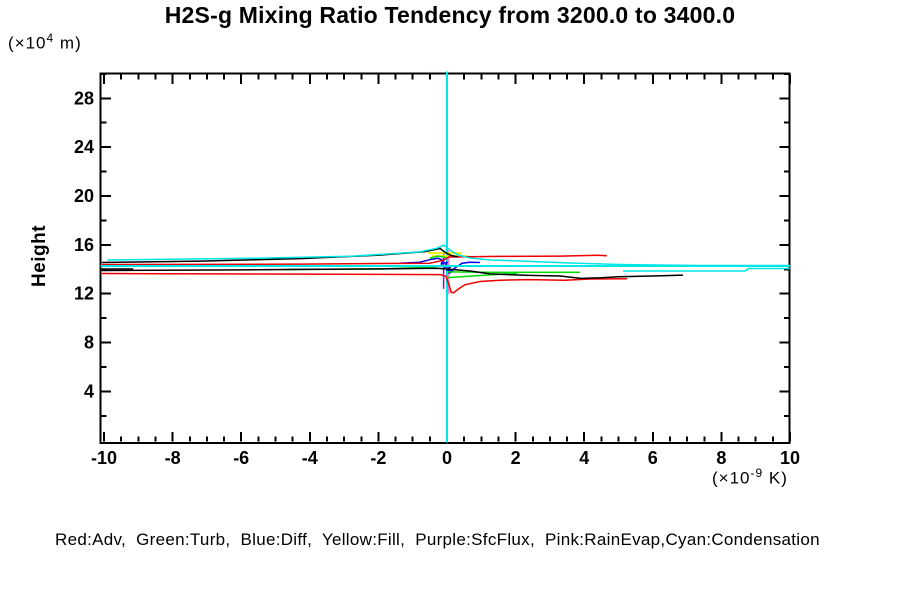  What do you see at coordinates (438, 257) in the screenshot?
I see `series-turb-center` at bounding box center [438, 257].